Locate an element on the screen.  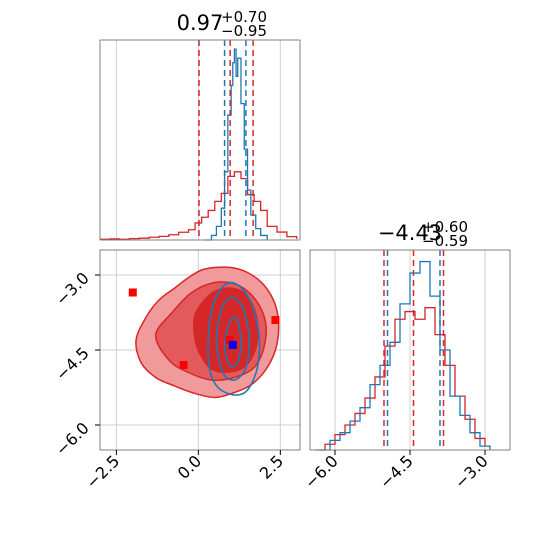
p2-title-plus: +0.60 is located at coordinates (445, 227).